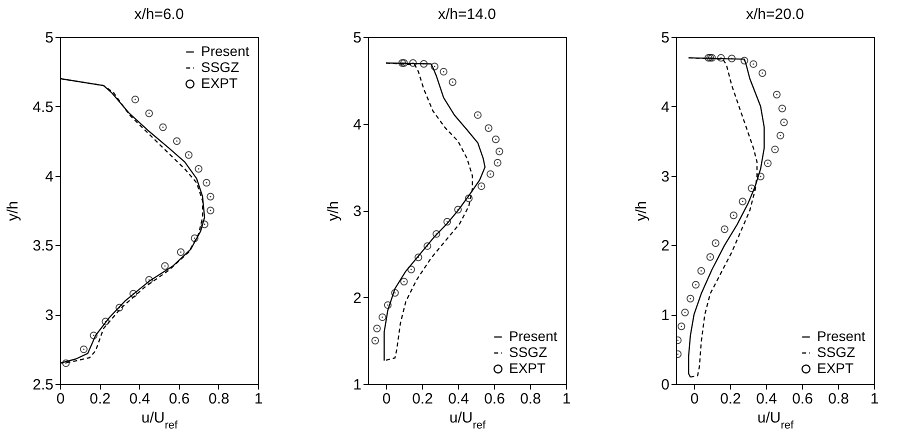  What do you see at coordinates (43, 385) in the screenshot?
I see `y-tick-label: 2.5` at bounding box center [43, 385].